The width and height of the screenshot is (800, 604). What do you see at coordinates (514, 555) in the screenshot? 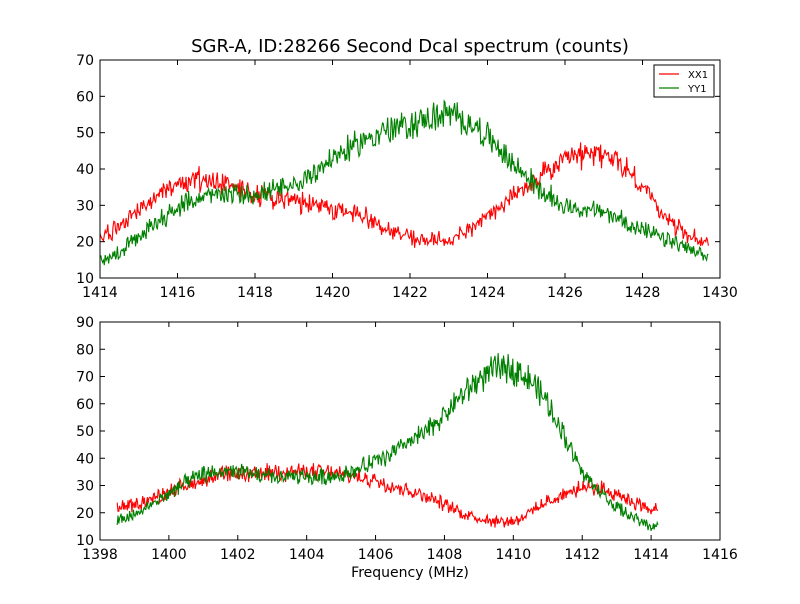
I see `x-tick-label: 1410` at bounding box center [514, 555].